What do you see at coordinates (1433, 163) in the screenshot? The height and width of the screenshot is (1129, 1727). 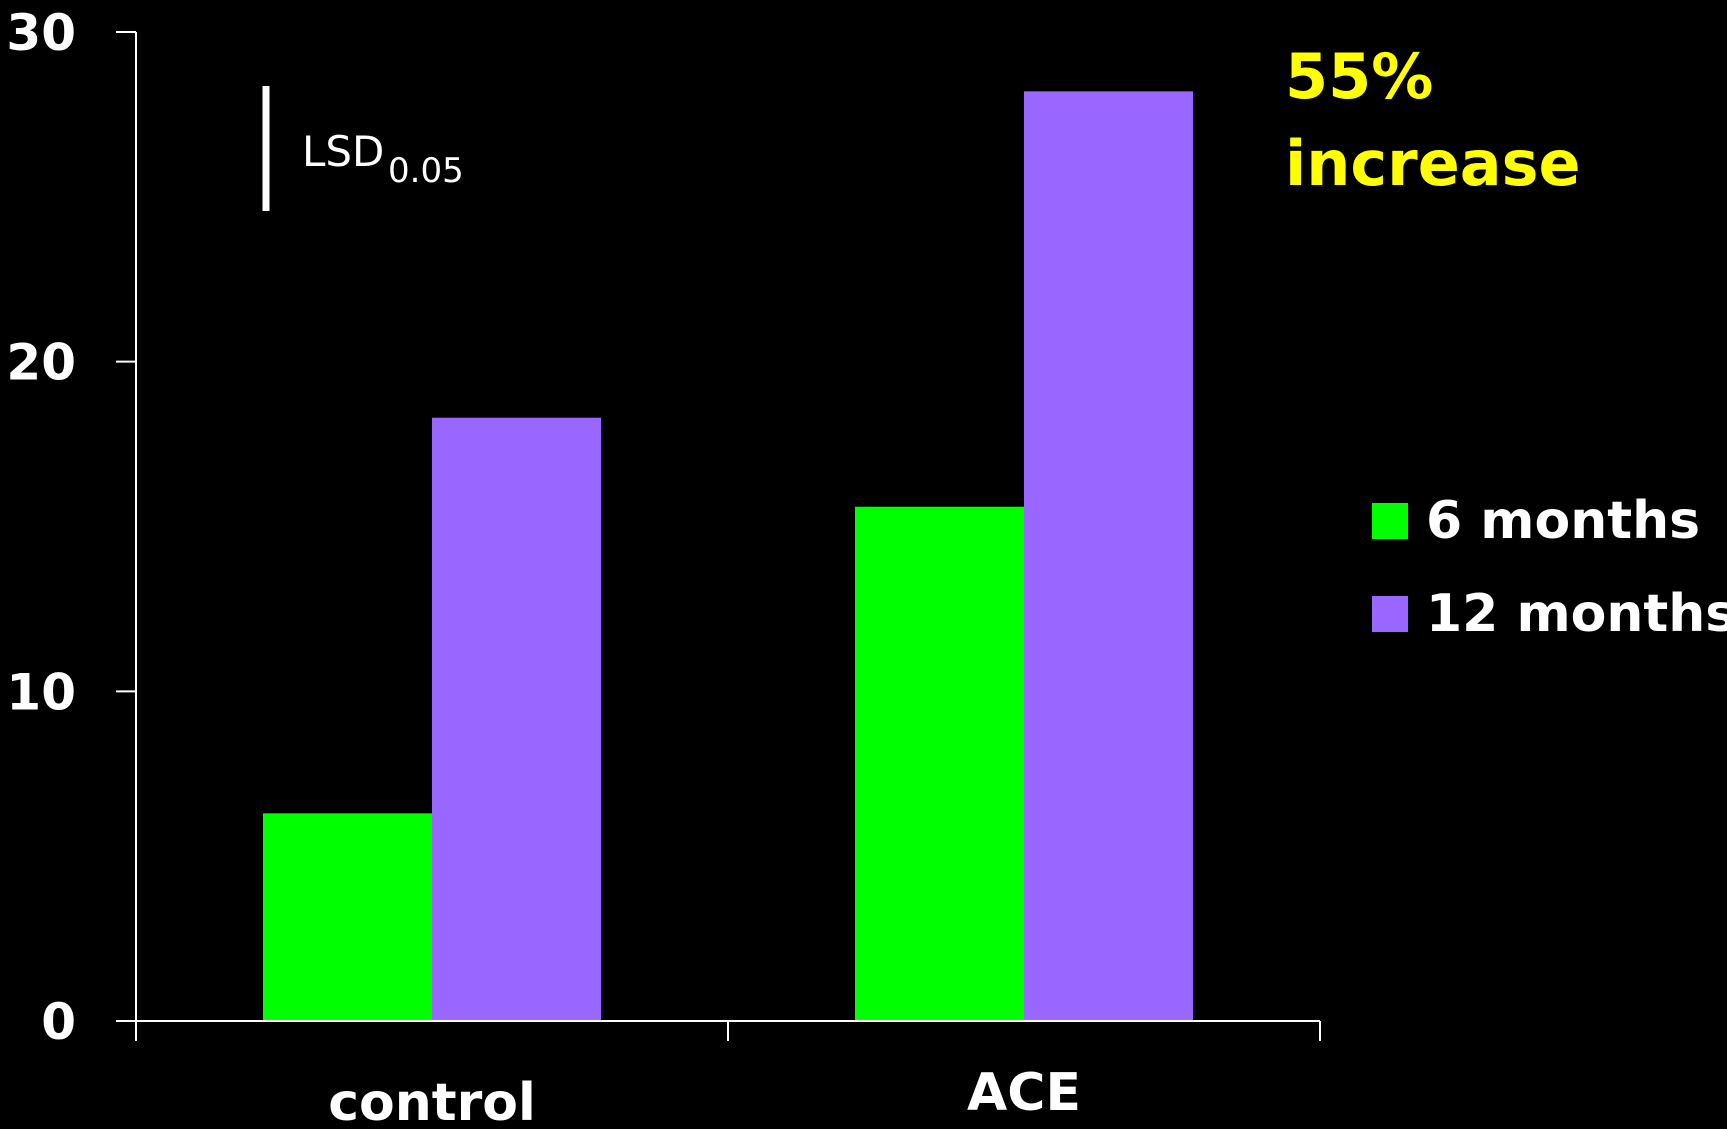 I see `increase-annotation-line2: increase` at bounding box center [1433, 163].